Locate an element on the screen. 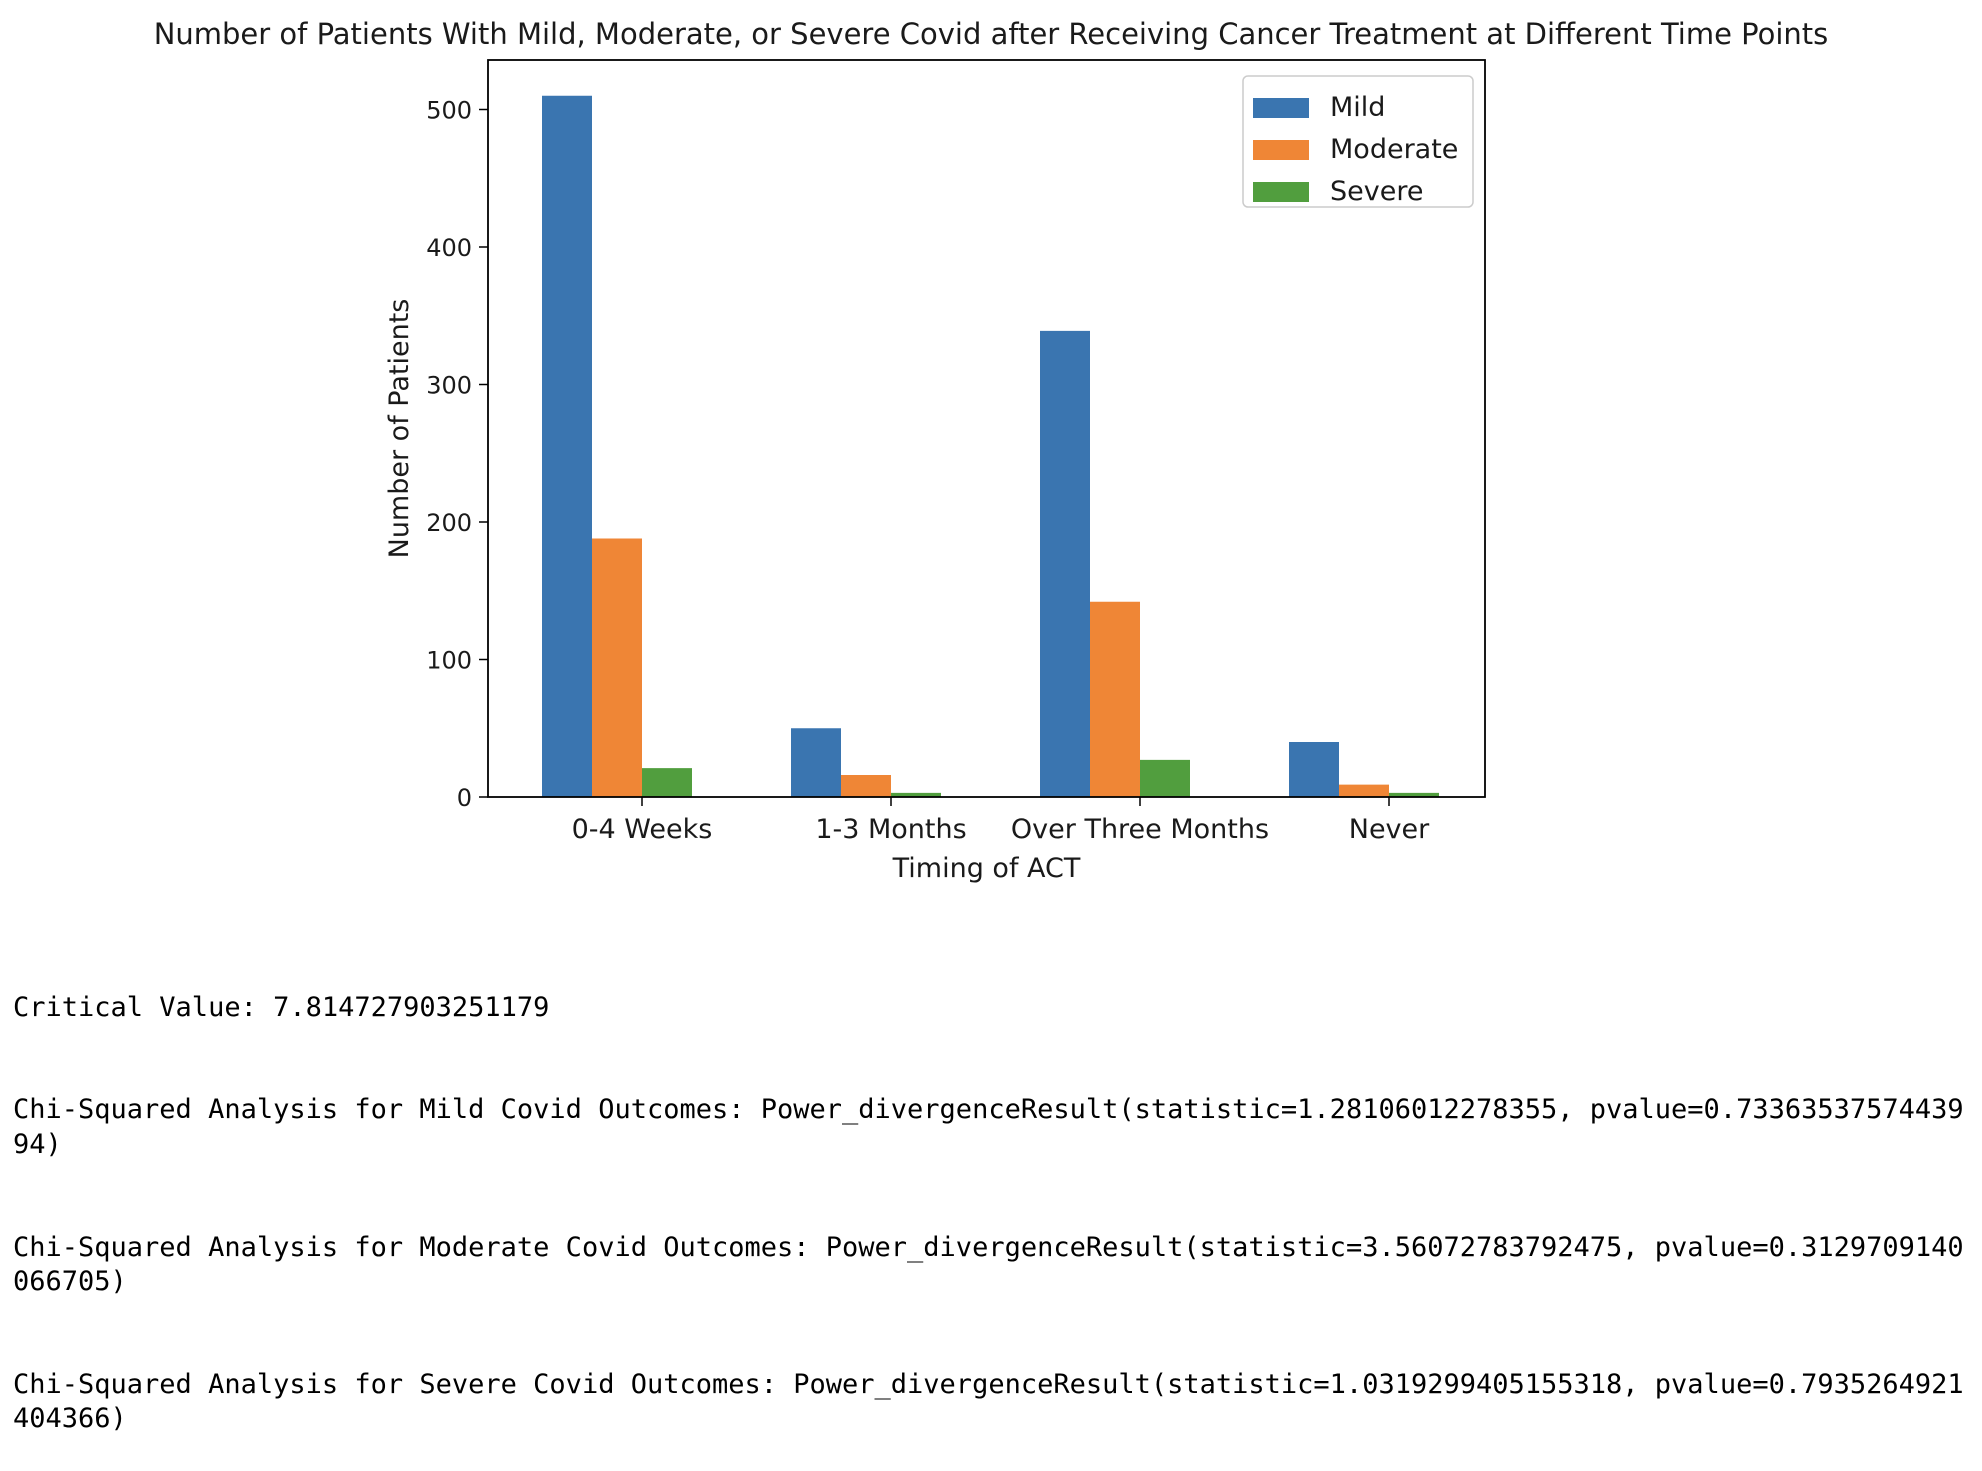 The image size is (1982, 1471). y-axis: 0 100 200 300 400 500 is located at coordinates (457, 454).